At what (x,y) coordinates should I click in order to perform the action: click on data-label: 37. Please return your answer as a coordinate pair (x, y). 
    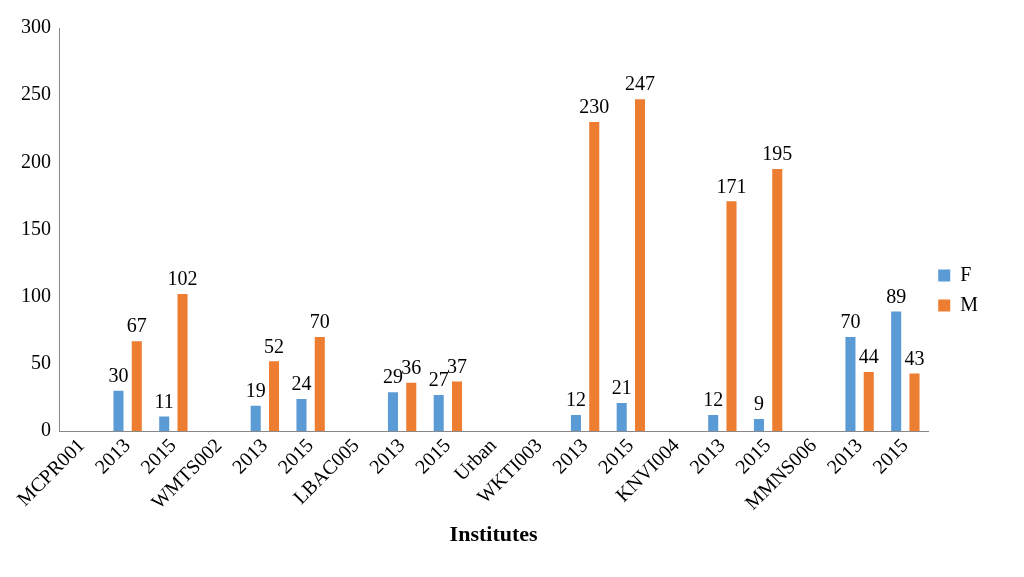
    Looking at the image, I should click on (457, 365).